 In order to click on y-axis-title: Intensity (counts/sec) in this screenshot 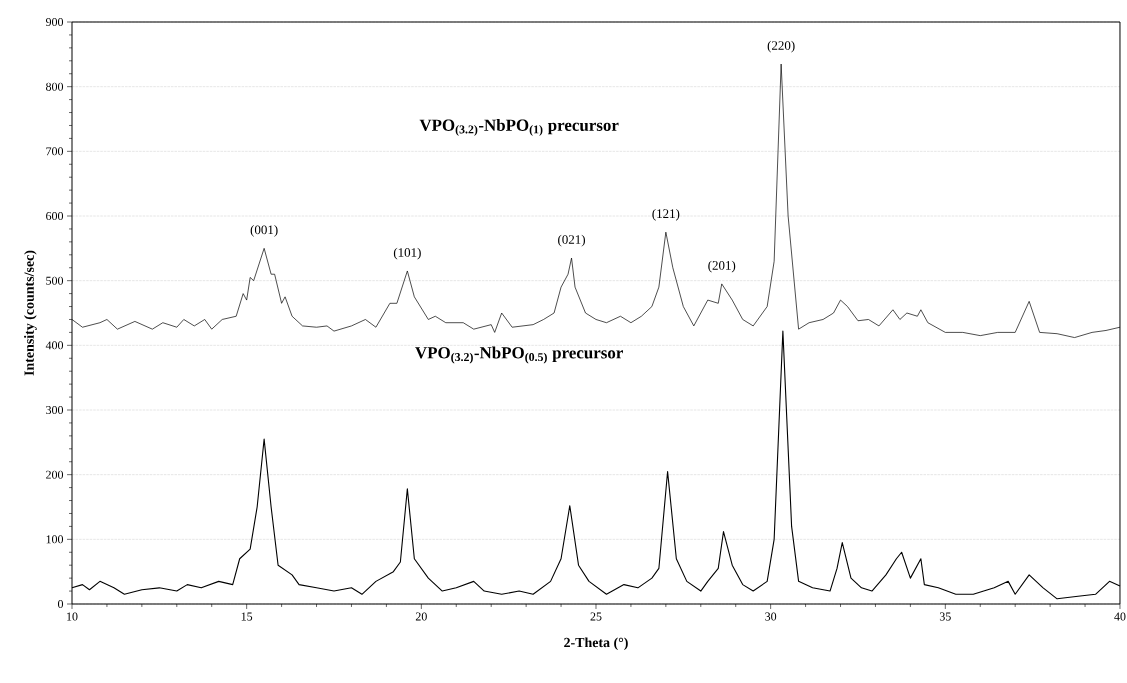, I will do `click(30, 313)`.